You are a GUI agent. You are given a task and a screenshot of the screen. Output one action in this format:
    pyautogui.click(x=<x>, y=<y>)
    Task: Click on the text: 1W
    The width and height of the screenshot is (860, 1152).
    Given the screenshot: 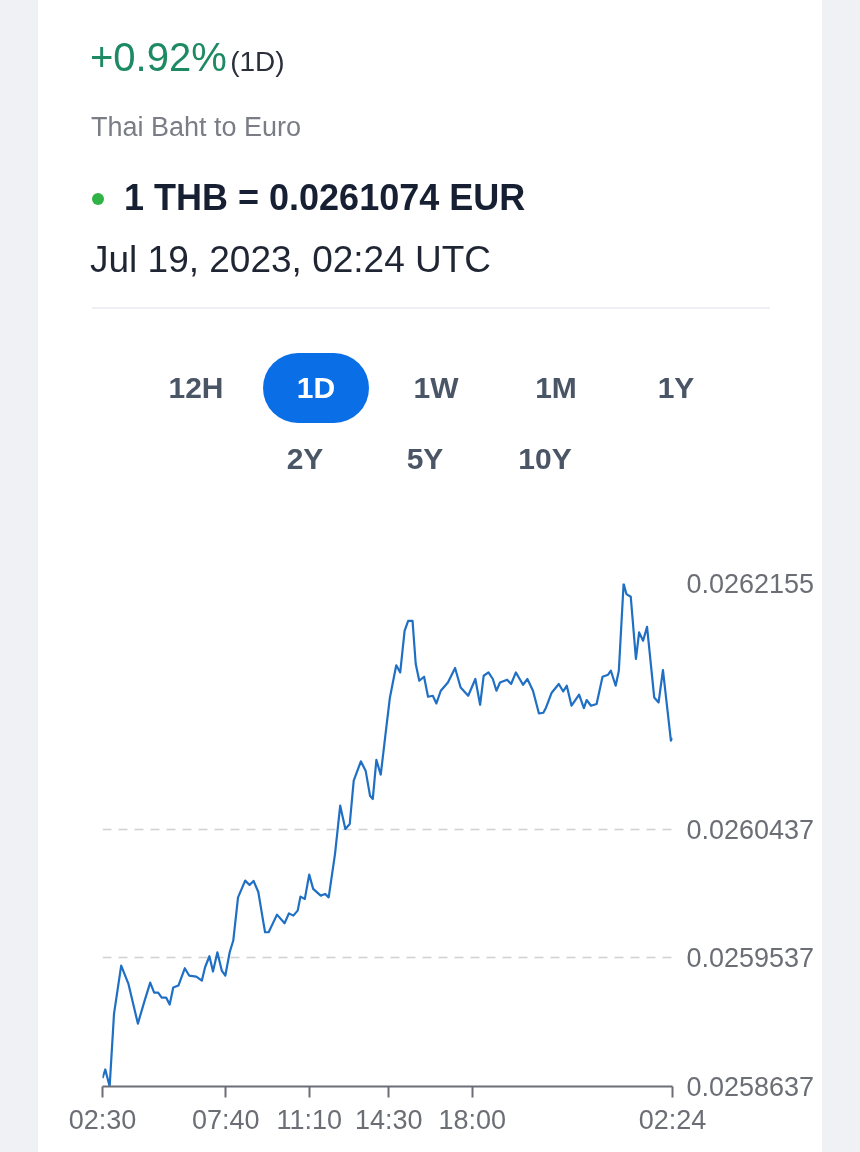 What is the action you would take?
    pyautogui.click(x=436, y=388)
    